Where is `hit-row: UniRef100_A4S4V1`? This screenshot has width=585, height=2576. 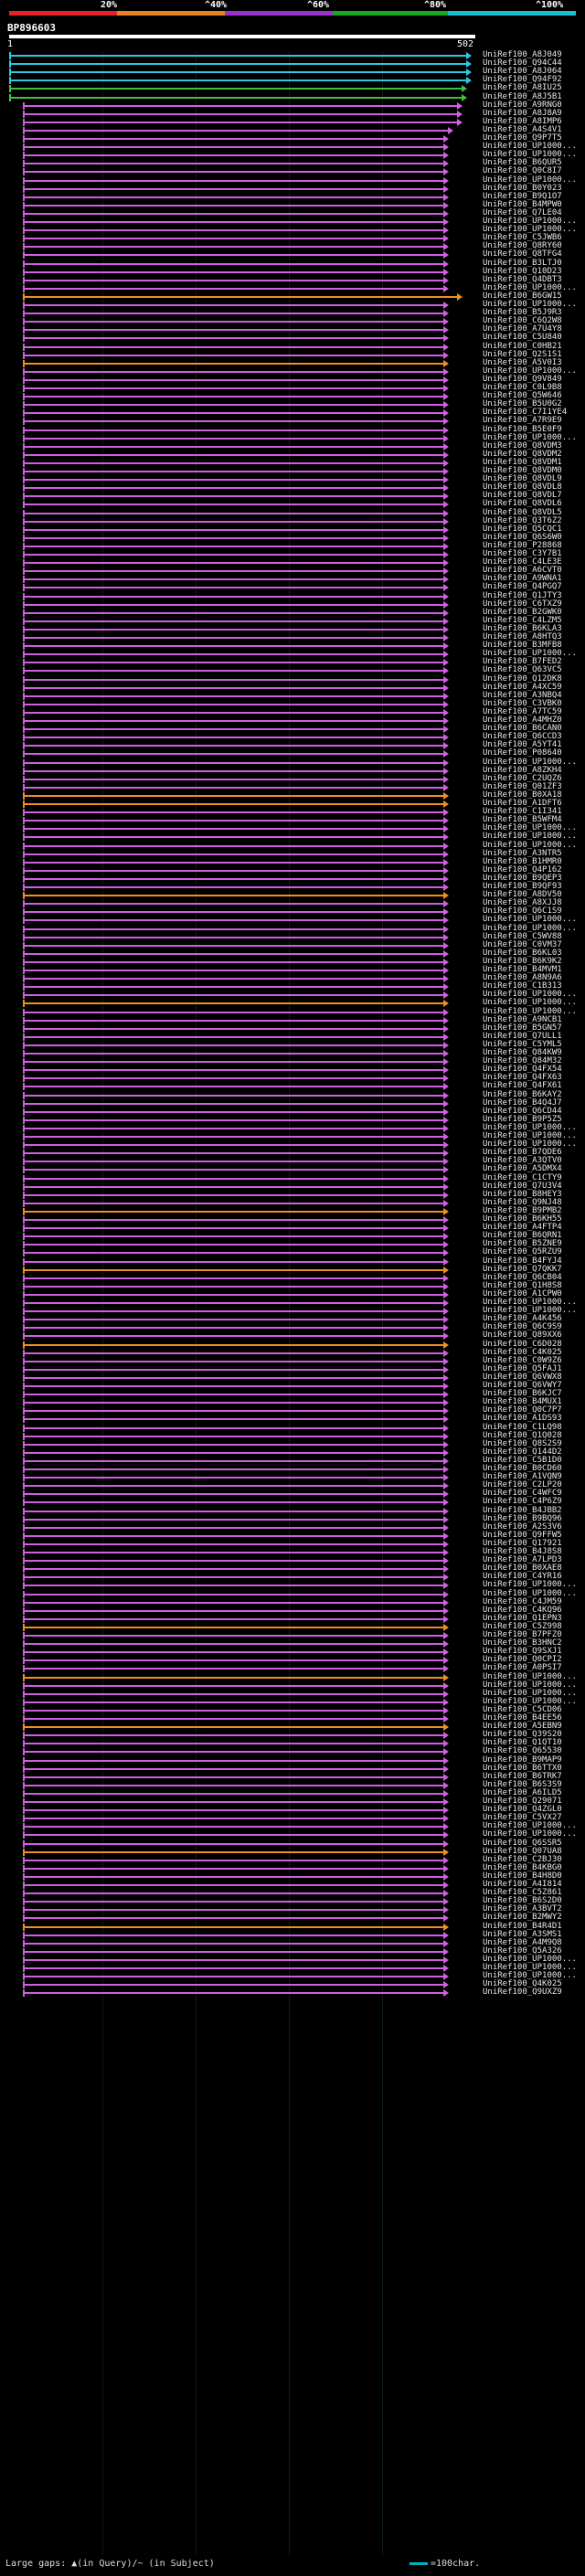
hit-row: UniRef100_A4S4V1 is located at coordinates (293, 129).